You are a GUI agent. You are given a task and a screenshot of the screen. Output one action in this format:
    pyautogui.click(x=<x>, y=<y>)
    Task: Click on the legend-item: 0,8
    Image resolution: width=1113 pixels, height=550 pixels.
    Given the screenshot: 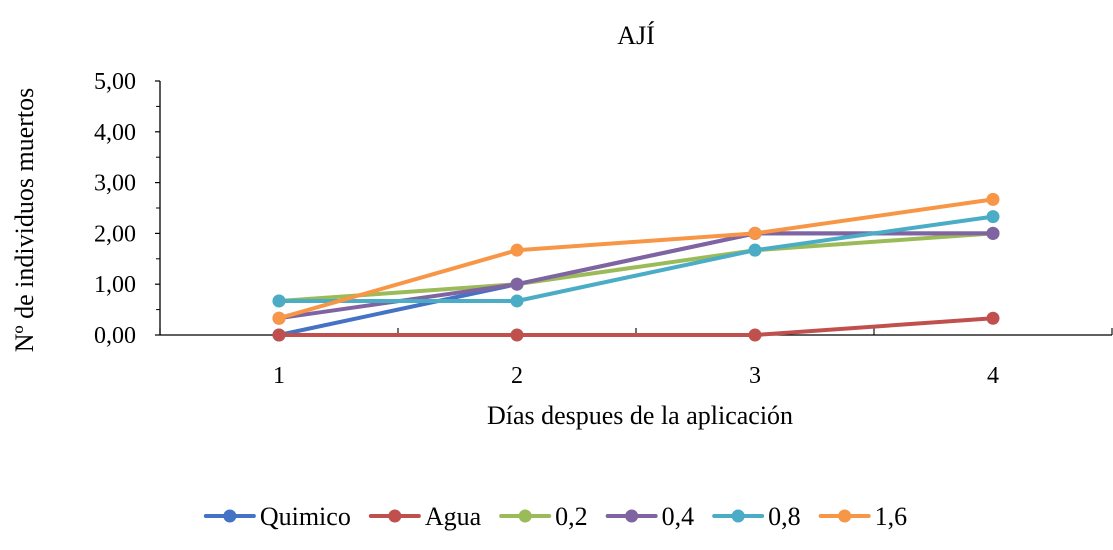 What is the action you would take?
    pyautogui.click(x=756, y=516)
    